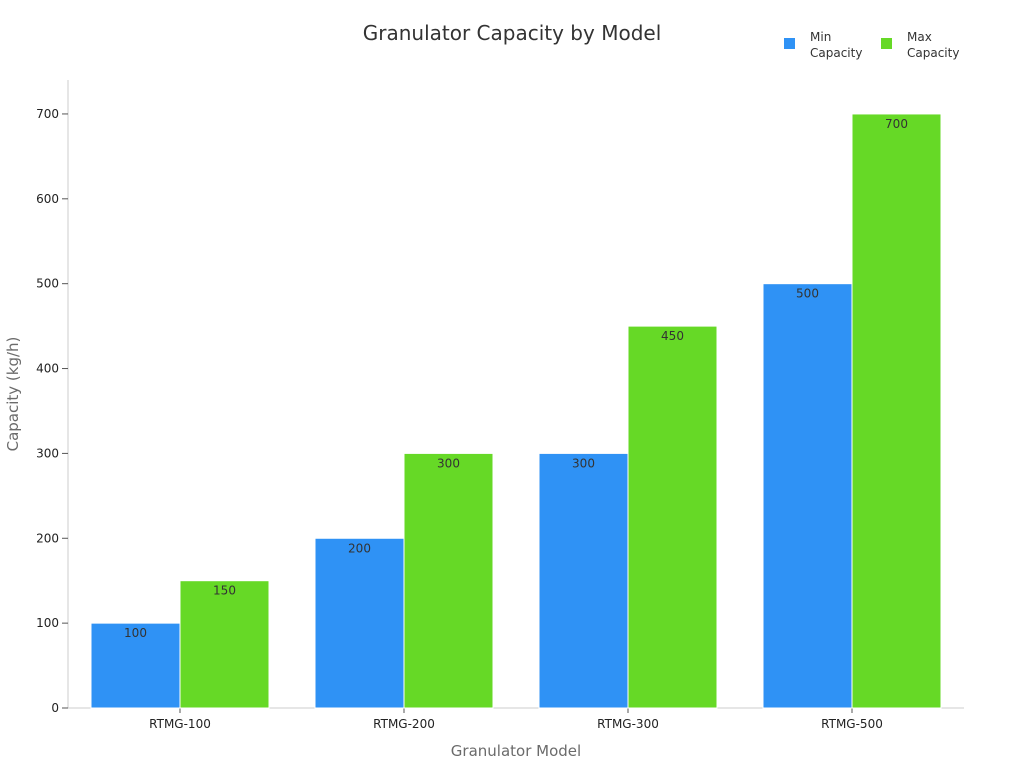 The height and width of the screenshot is (768, 1024). Describe the element at coordinates (512, 33) in the screenshot. I see `chart-title: Granulator Capacity by Model` at that location.